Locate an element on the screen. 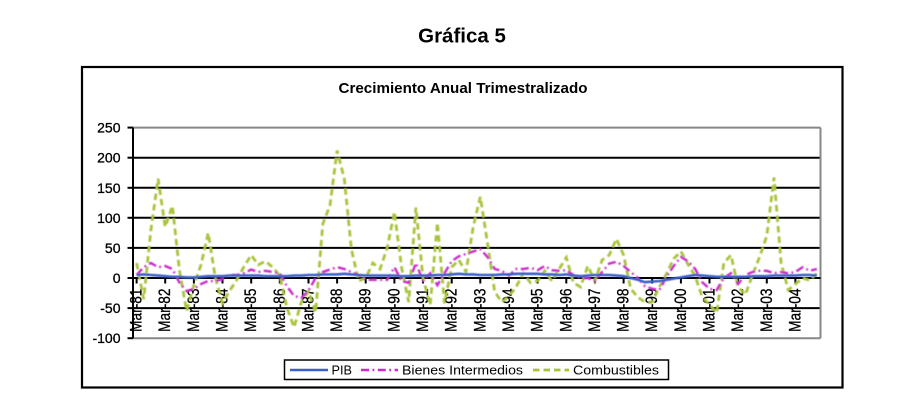  svg-text: 150 is located at coordinates (109, 188).